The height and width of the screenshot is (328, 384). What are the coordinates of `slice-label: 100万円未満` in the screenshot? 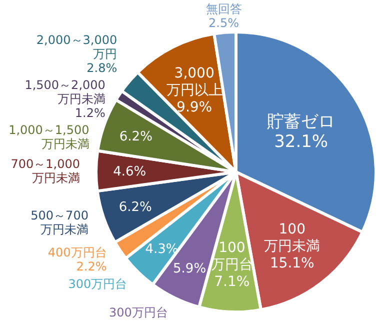 It's located at (292, 237).